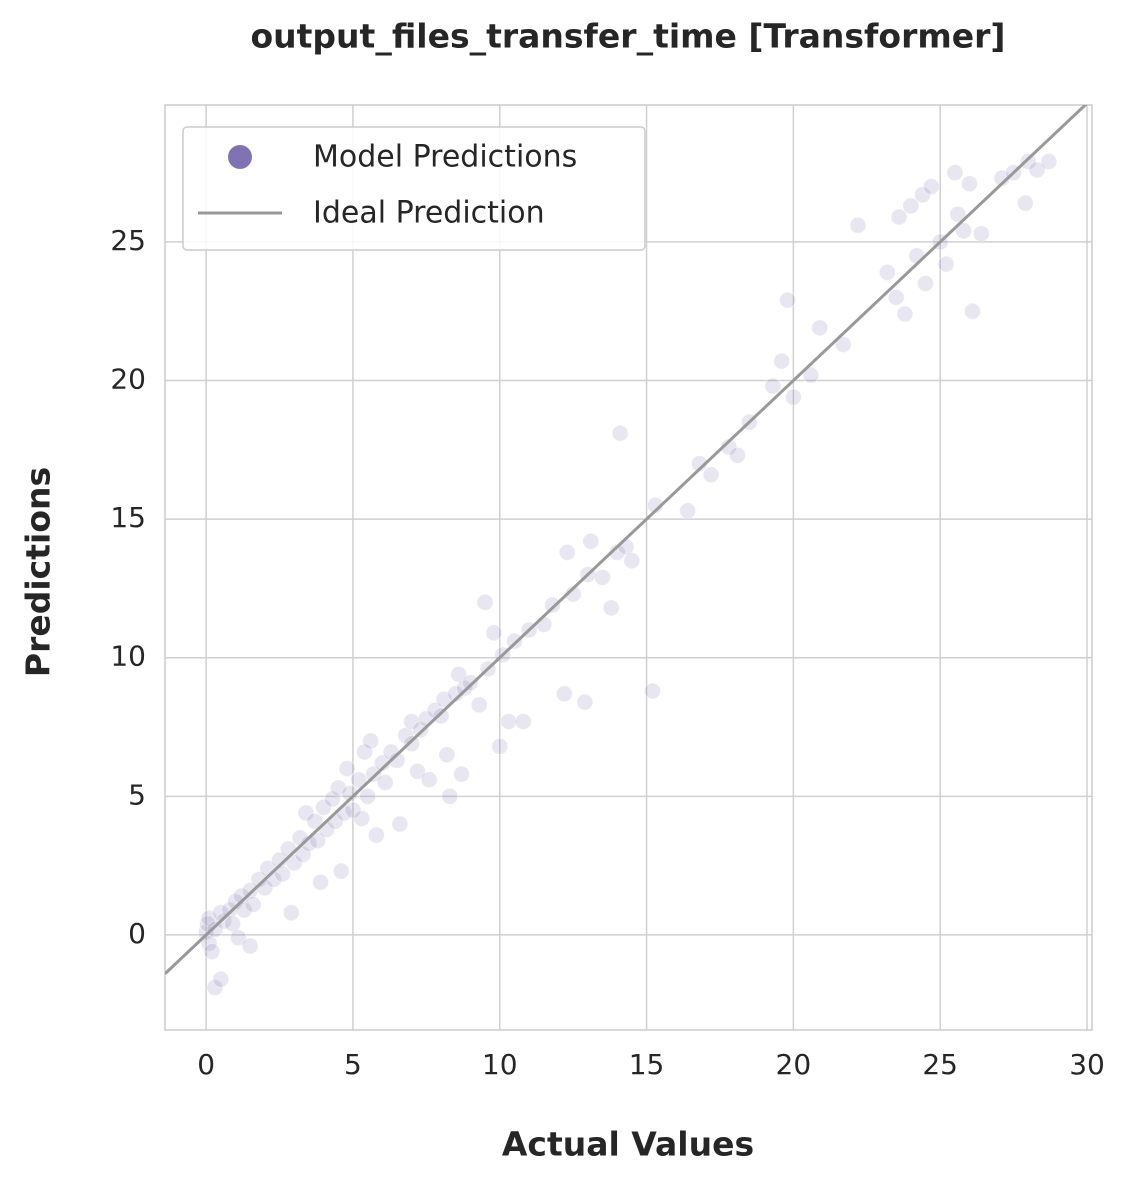 The width and height of the screenshot is (1129, 1192). Describe the element at coordinates (128, 379) in the screenshot. I see `y-tick-label: 20` at that location.